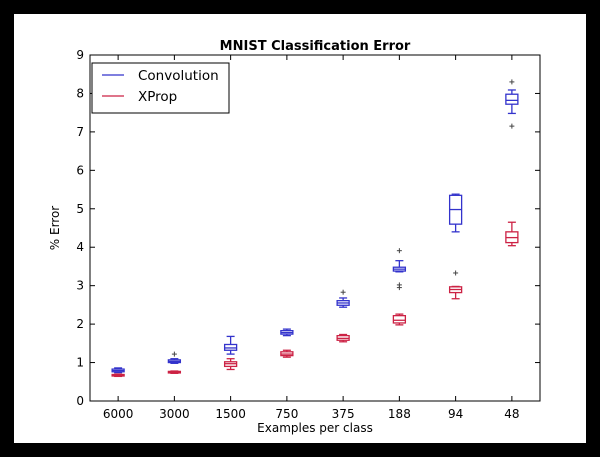 This screenshot has height=457, width=600. What do you see at coordinates (80, 363) in the screenshot?
I see `y-tick-label: 1` at bounding box center [80, 363].